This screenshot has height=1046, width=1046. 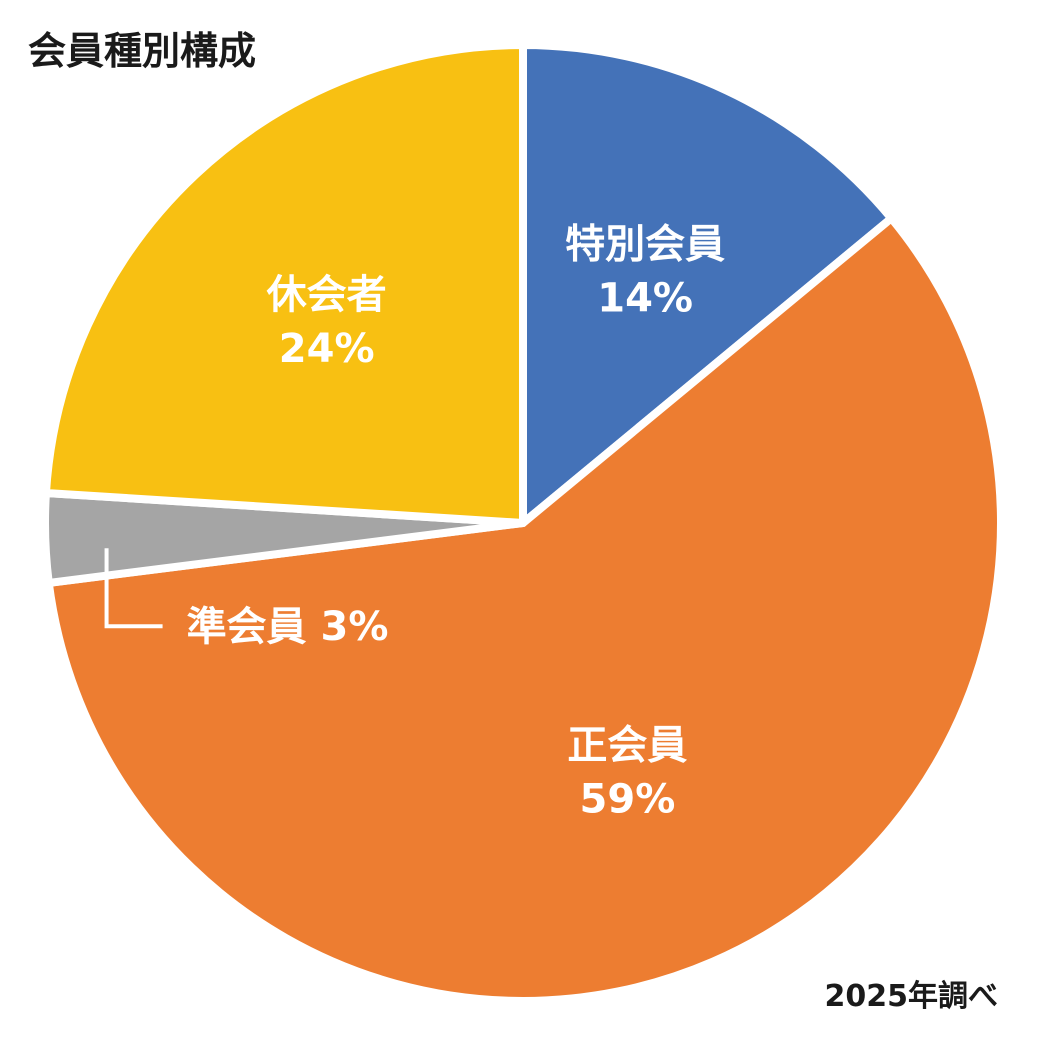 I want to click on slice-4-name-label: 休会者, so click(x=326, y=295).